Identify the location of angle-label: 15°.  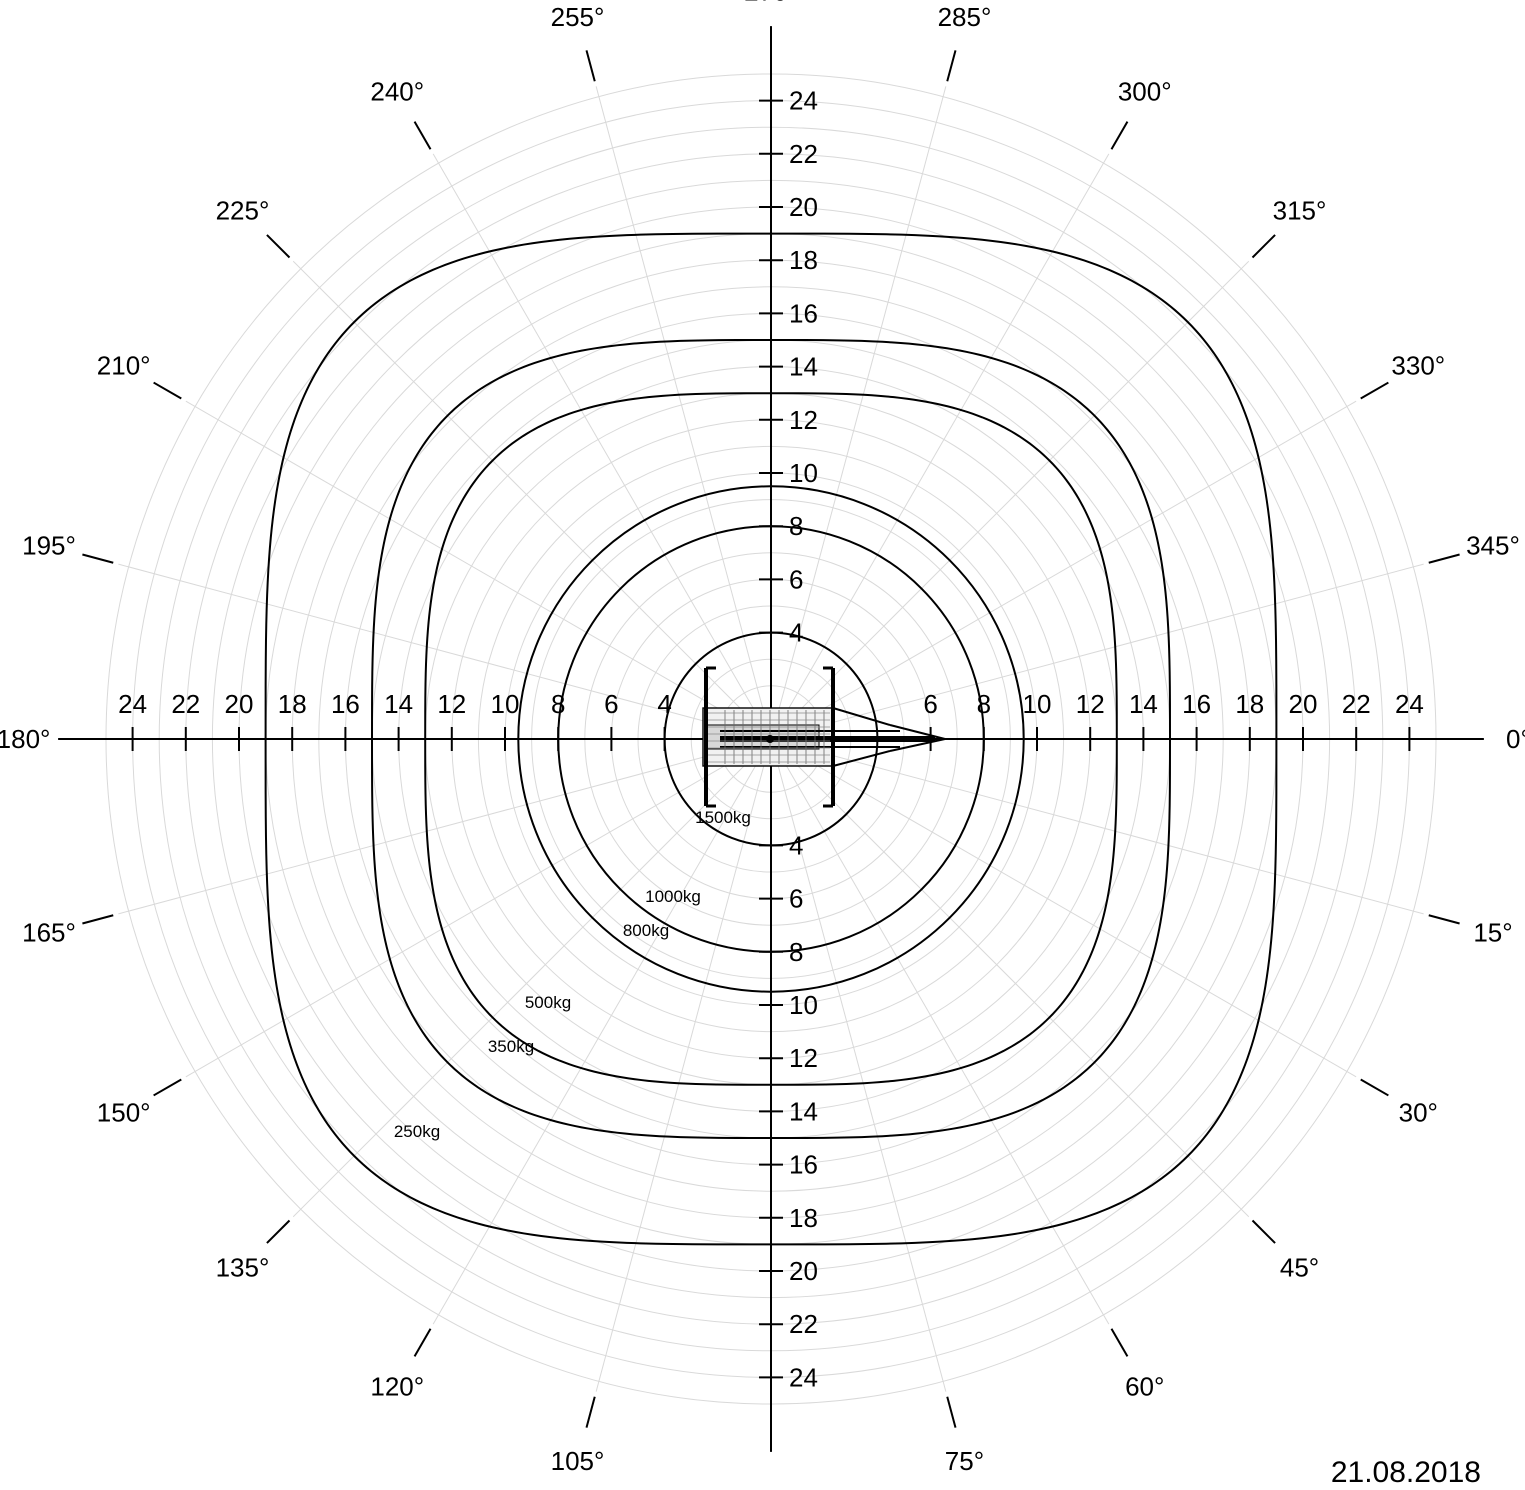
(1492, 932).